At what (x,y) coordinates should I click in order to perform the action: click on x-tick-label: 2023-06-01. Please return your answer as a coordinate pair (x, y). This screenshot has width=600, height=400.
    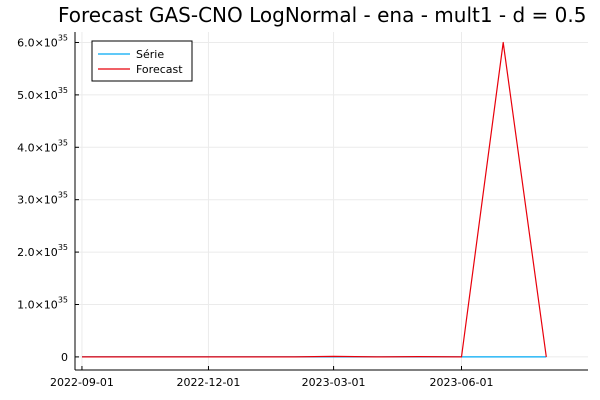
    Looking at the image, I should click on (462, 382).